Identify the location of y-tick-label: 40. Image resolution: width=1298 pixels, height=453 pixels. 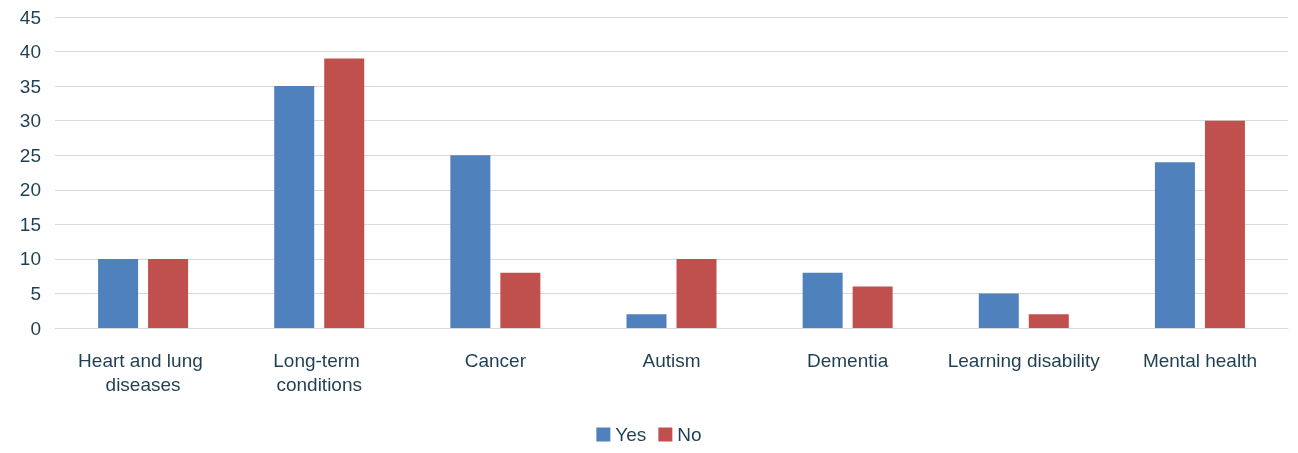
(30, 52).